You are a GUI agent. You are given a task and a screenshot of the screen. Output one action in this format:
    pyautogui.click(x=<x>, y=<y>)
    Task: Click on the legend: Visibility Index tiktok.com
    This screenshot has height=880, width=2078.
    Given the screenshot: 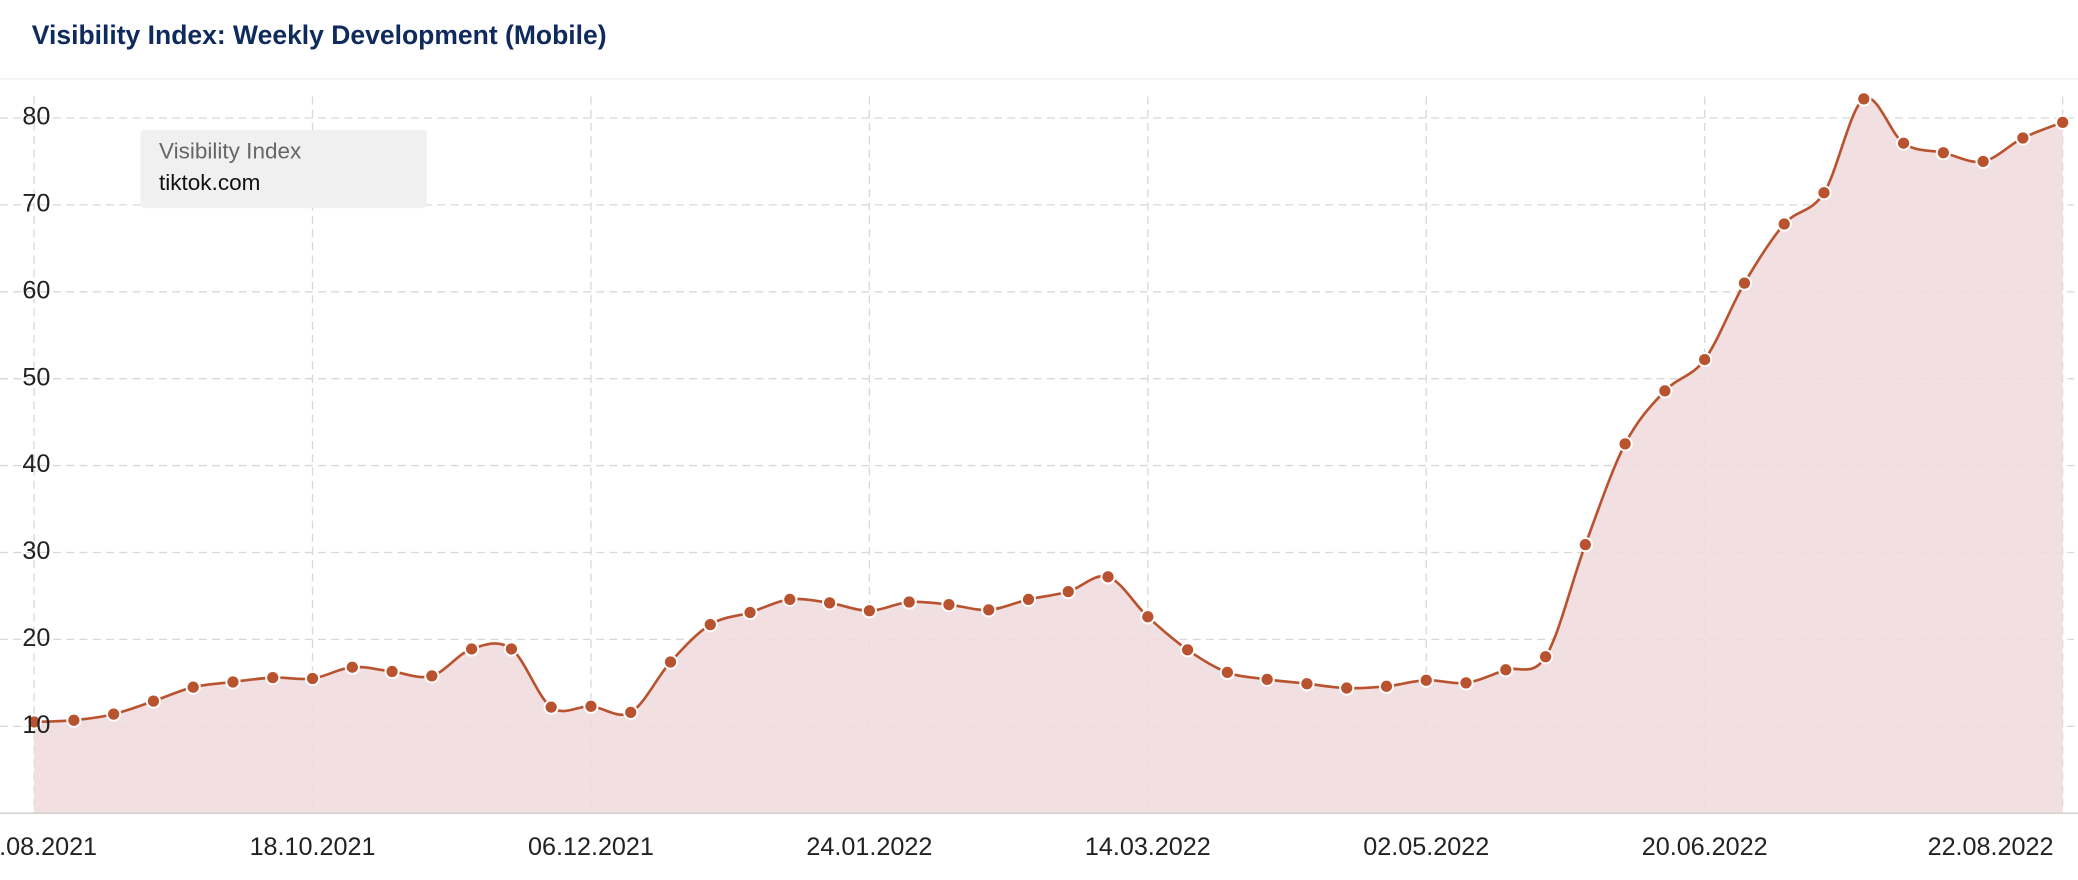 What is the action you would take?
    pyautogui.click(x=283, y=169)
    